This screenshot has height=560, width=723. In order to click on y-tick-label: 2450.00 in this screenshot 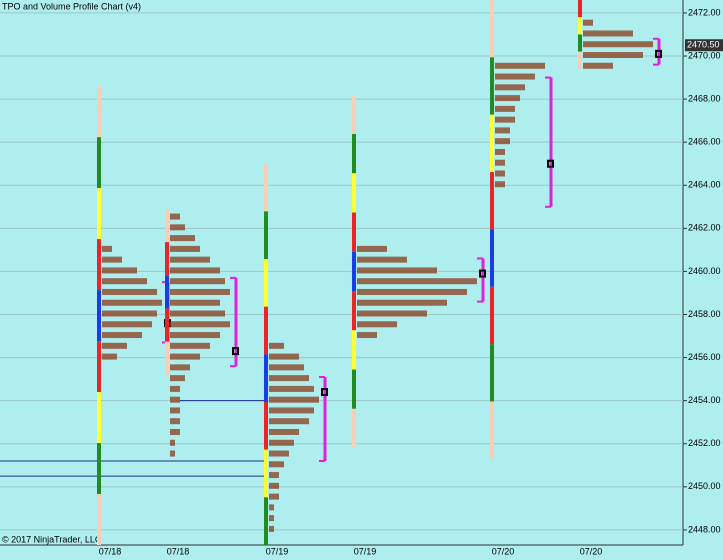, I will do `click(704, 486)`.